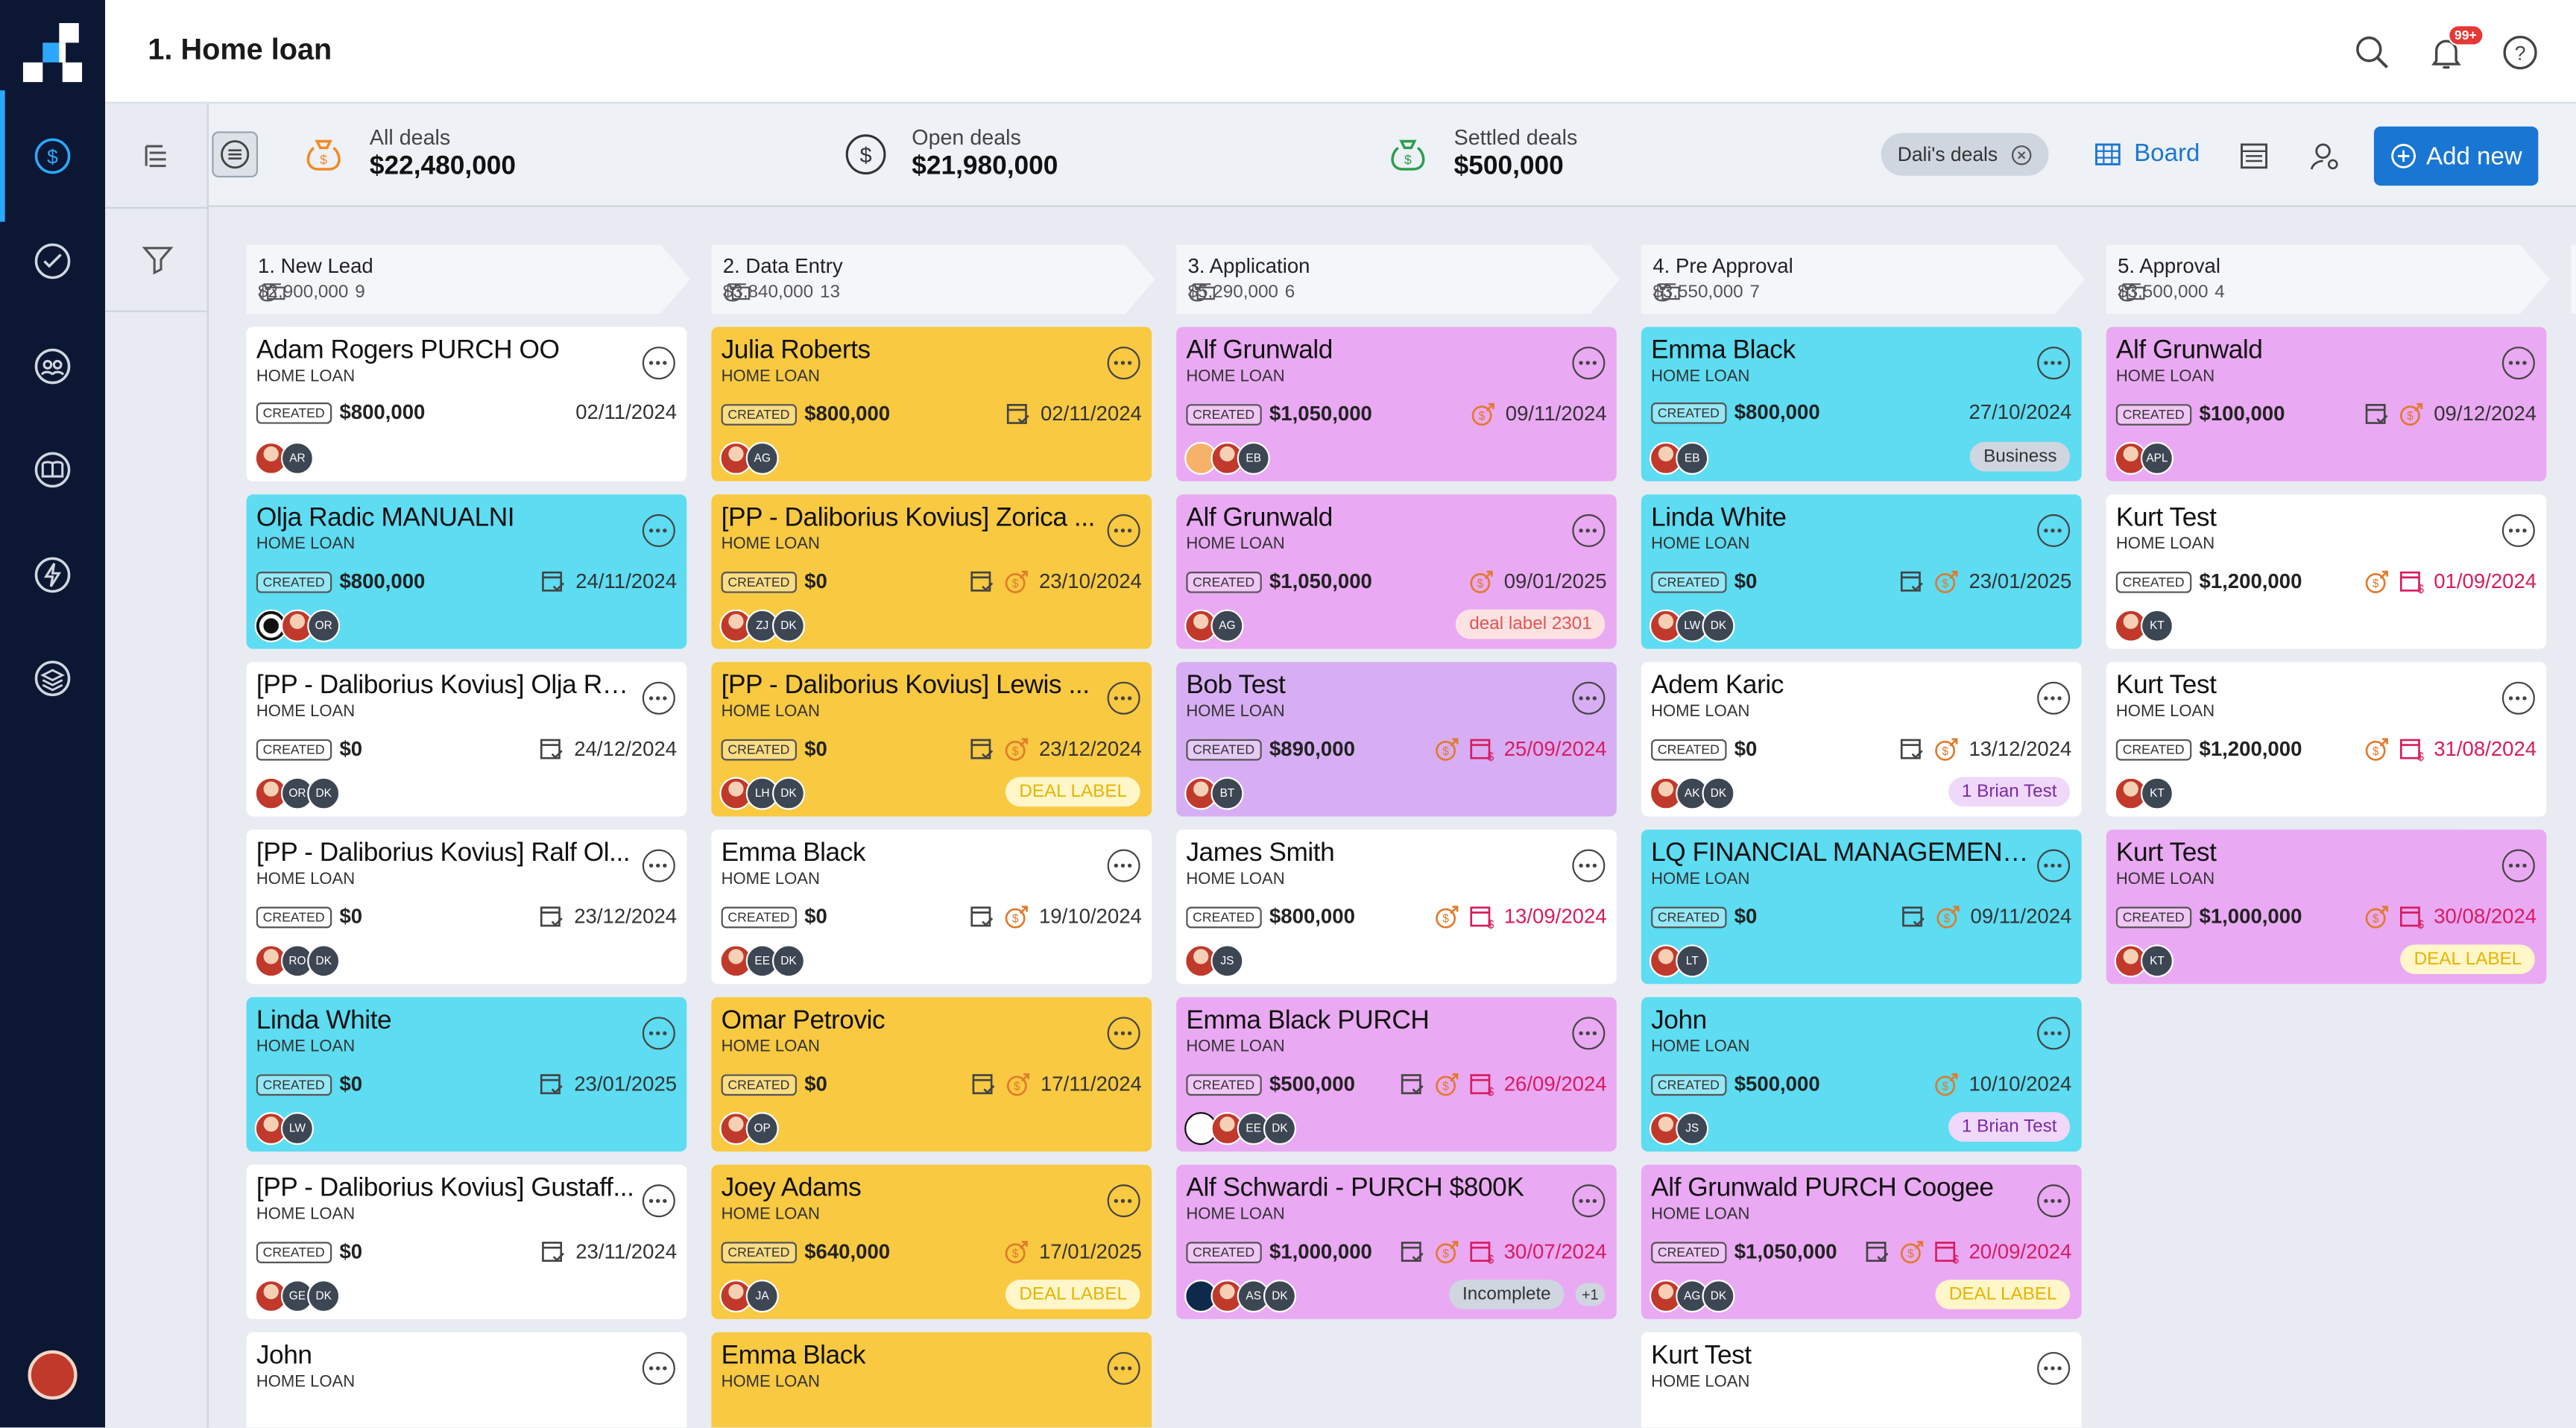  Describe the element at coordinates (931, 1380) in the screenshot. I see `deal-card: Emma Black HOME LOAN •••` at that location.